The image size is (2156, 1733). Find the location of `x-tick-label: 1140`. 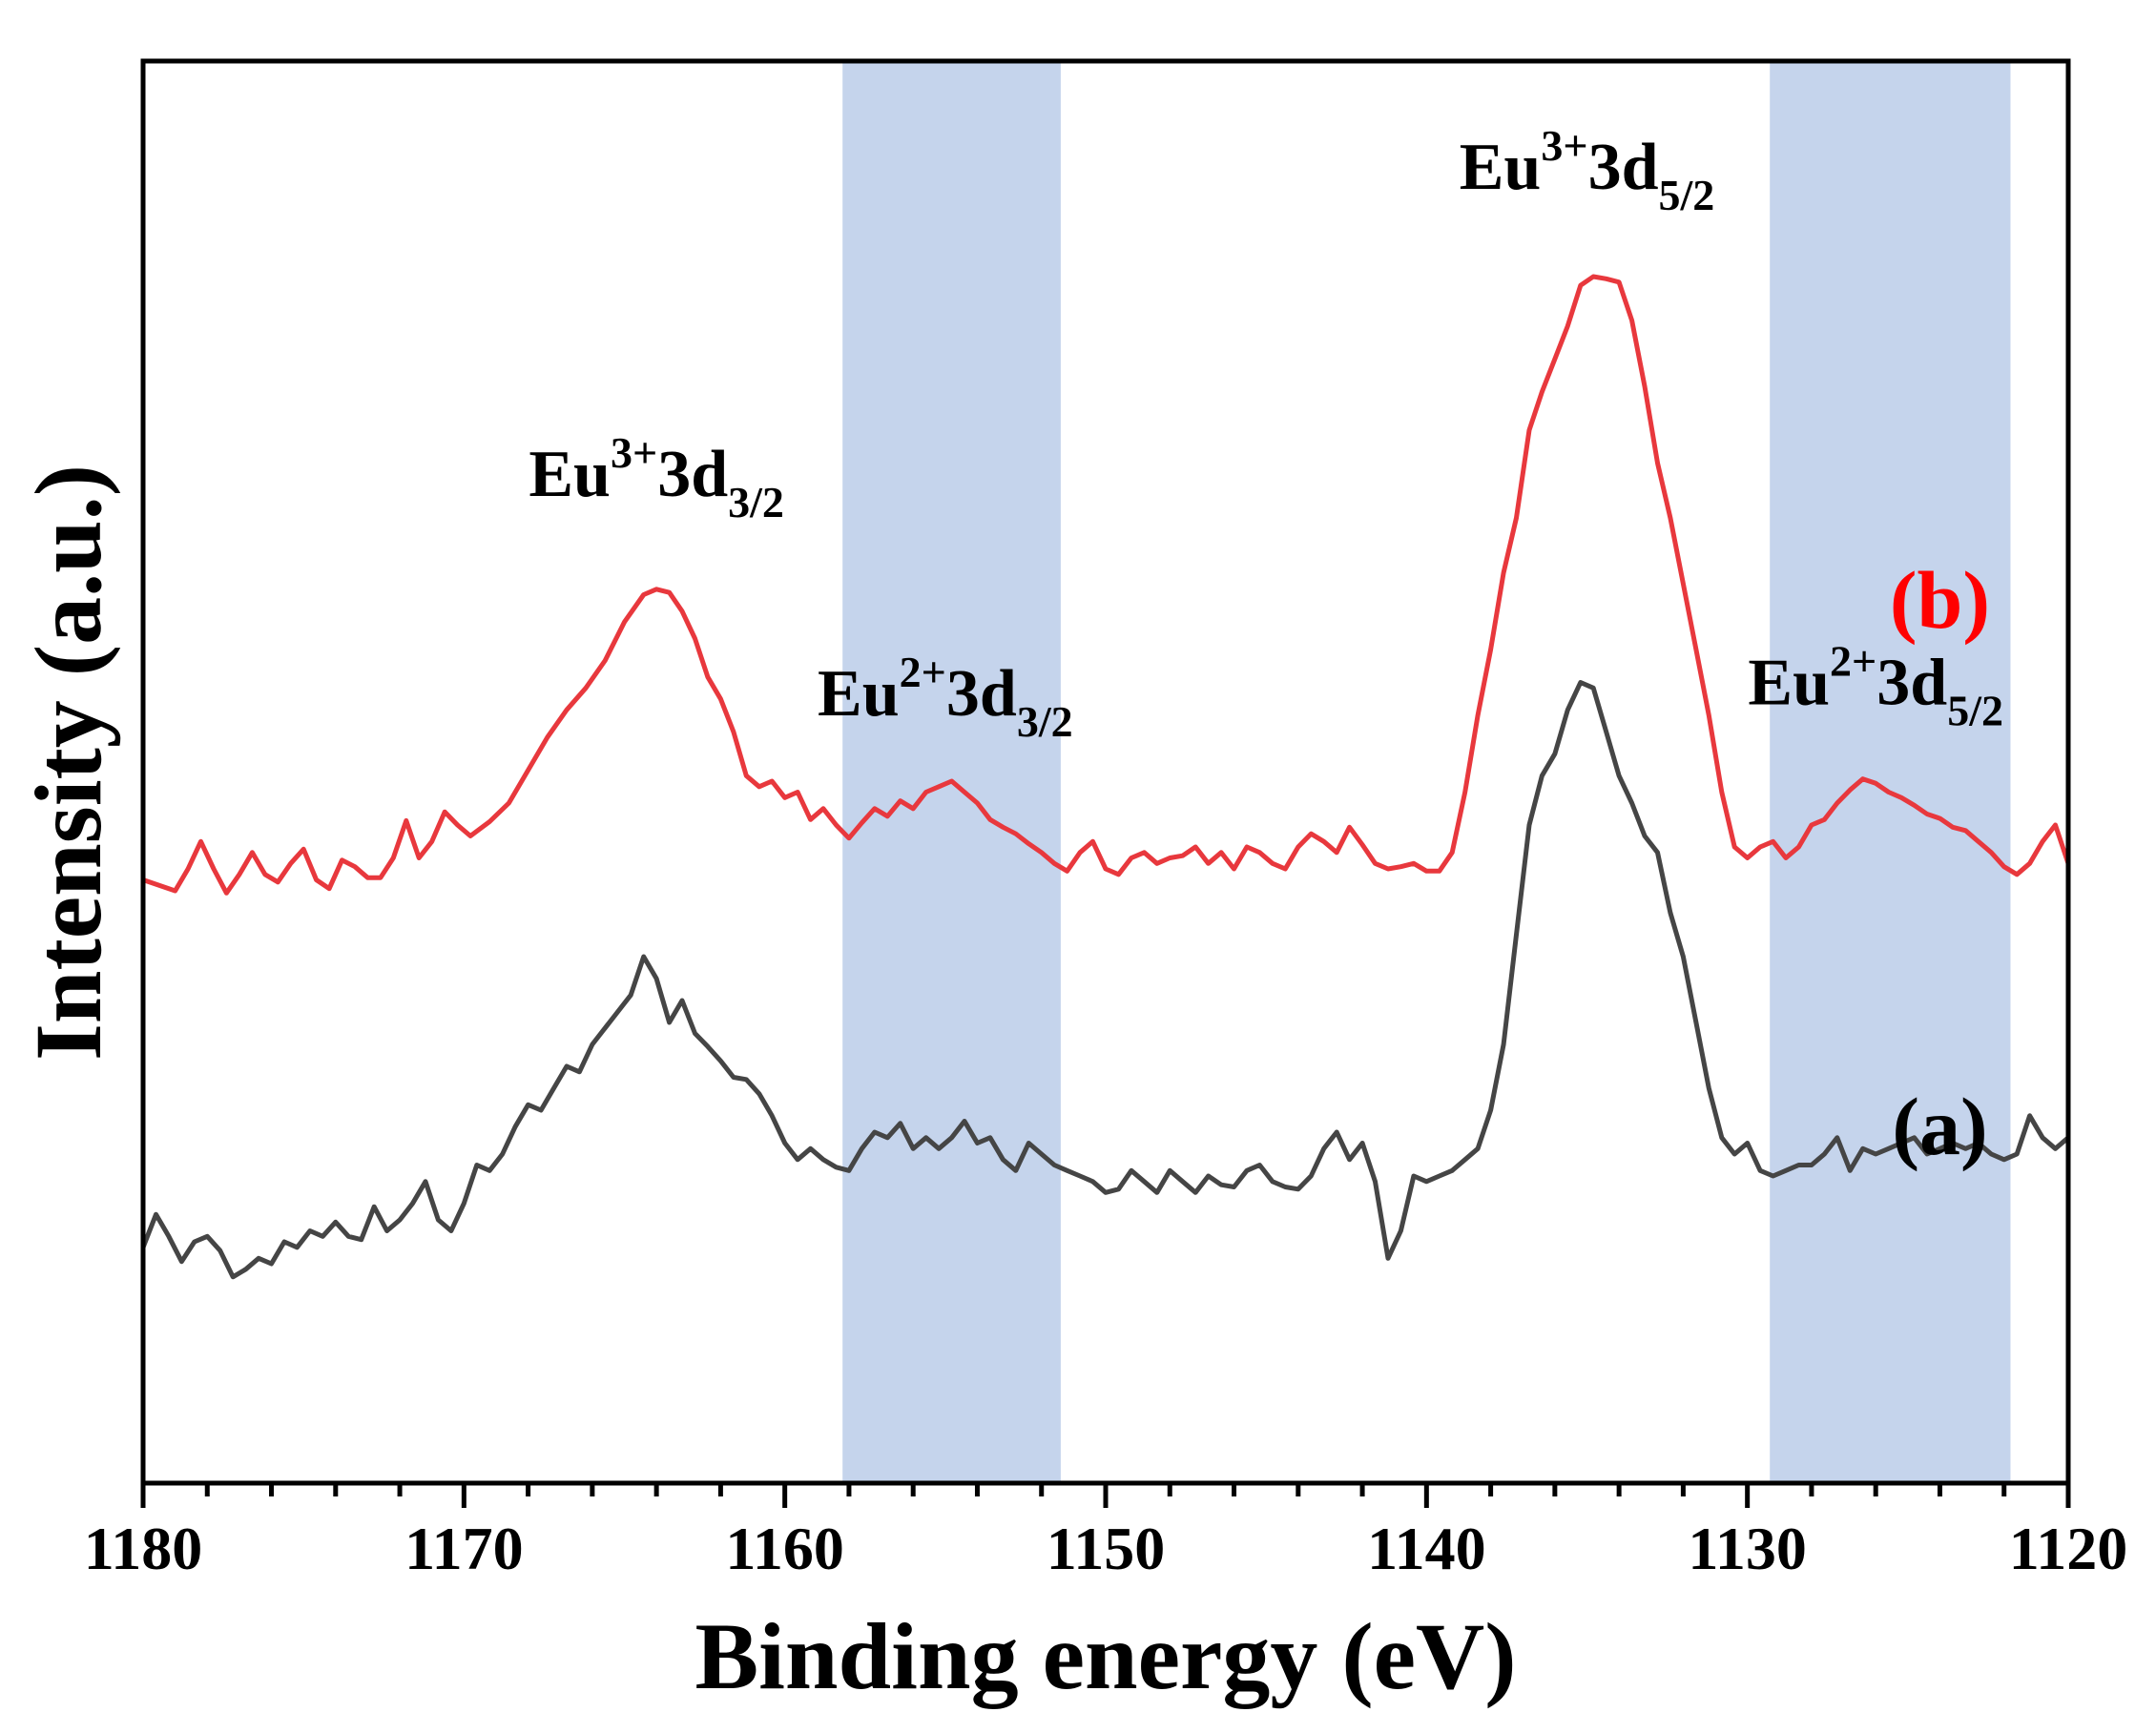

x-tick-label: 1140 is located at coordinates (1426, 1548).